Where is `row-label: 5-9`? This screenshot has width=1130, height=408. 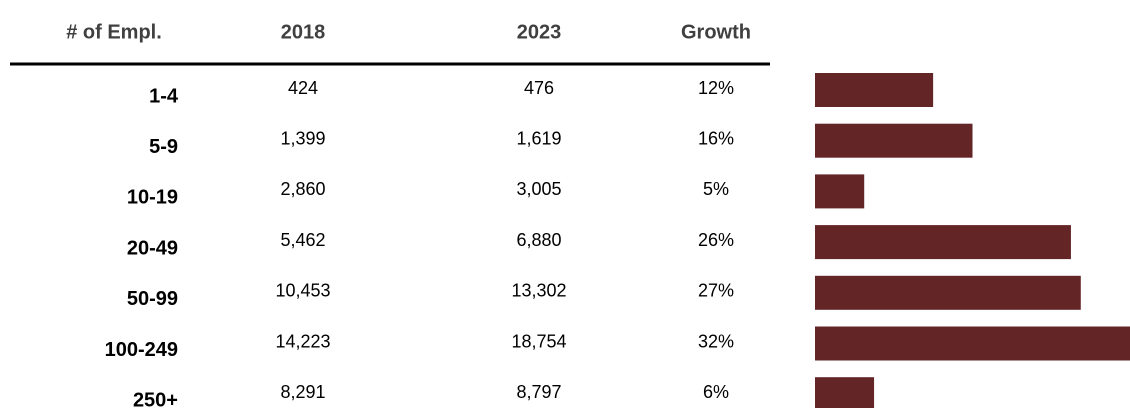
row-label: 5-9 is located at coordinates (163, 147).